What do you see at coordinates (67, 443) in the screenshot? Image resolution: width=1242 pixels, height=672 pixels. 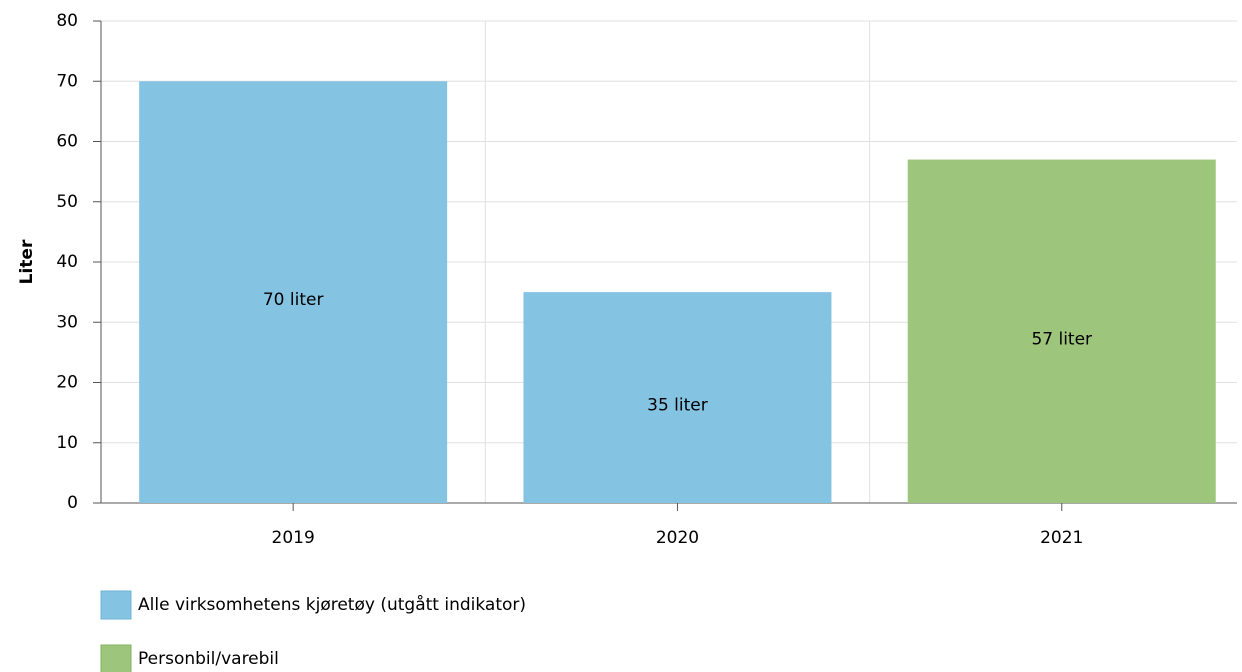 I see `y-tick-label: 10` at bounding box center [67, 443].